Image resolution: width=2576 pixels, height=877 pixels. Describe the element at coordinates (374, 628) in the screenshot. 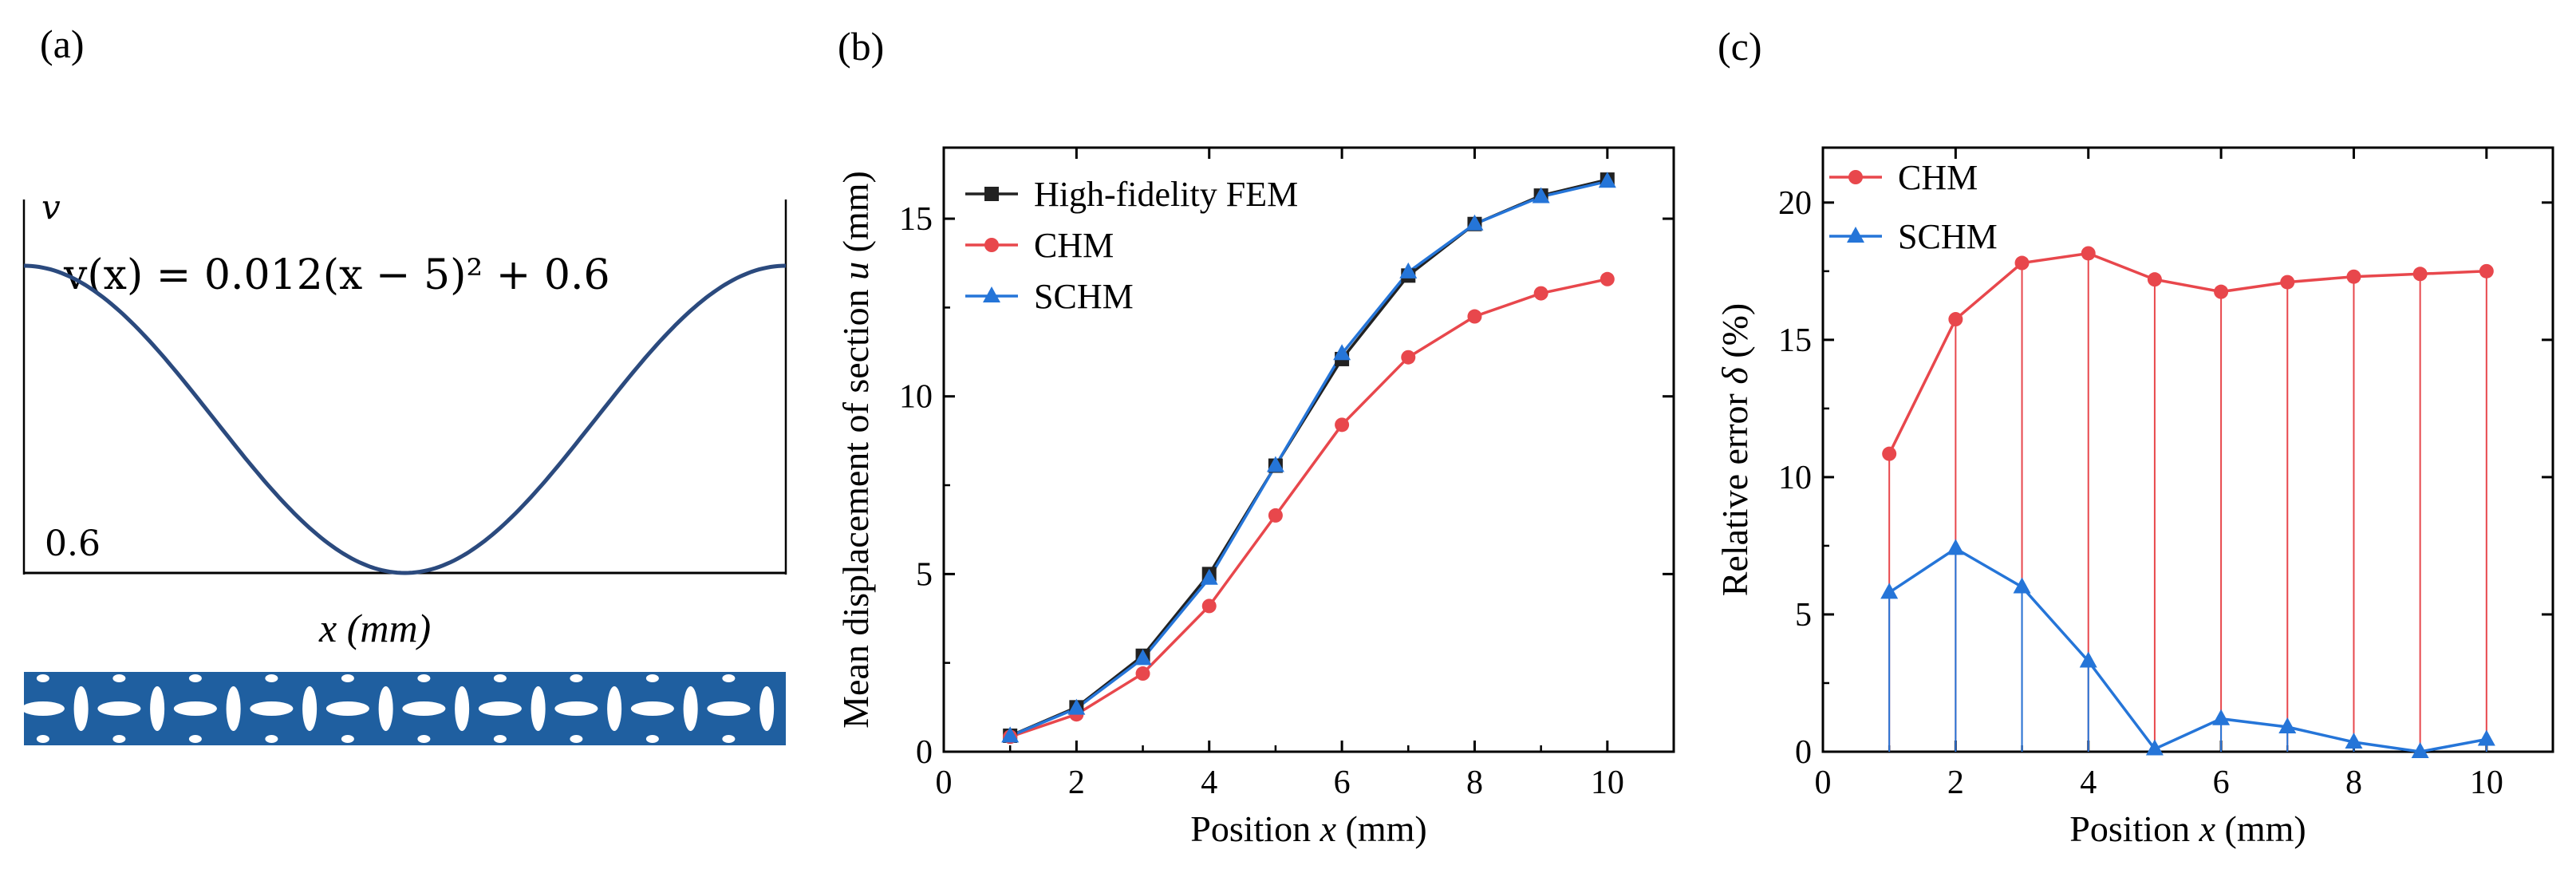

I see `panel-a-x-label: x (mm)` at that location.